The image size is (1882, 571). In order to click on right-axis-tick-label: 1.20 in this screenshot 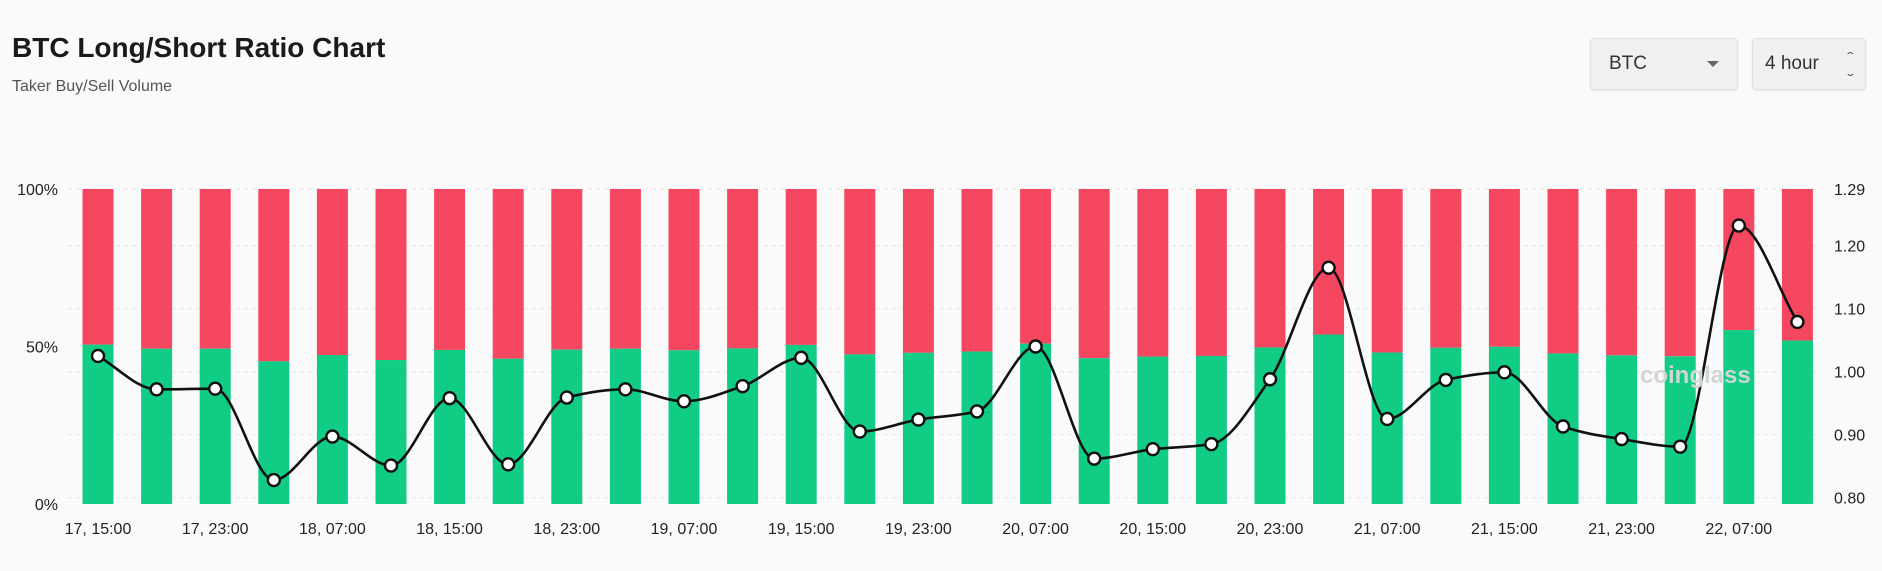, I will do `click(1849, 247)`.